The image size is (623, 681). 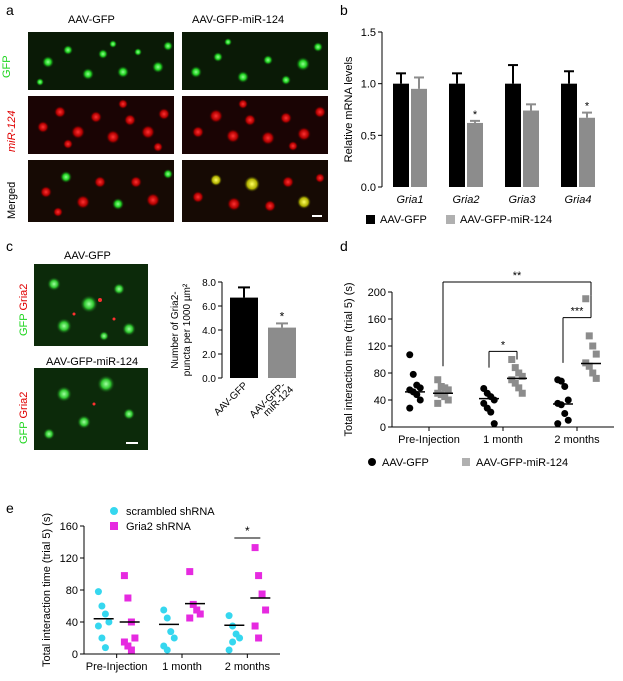 What do you see at coordinates (9, 246) in the screenshot?
I see `panel-c-letter: c` at bounding box center [9, 246].